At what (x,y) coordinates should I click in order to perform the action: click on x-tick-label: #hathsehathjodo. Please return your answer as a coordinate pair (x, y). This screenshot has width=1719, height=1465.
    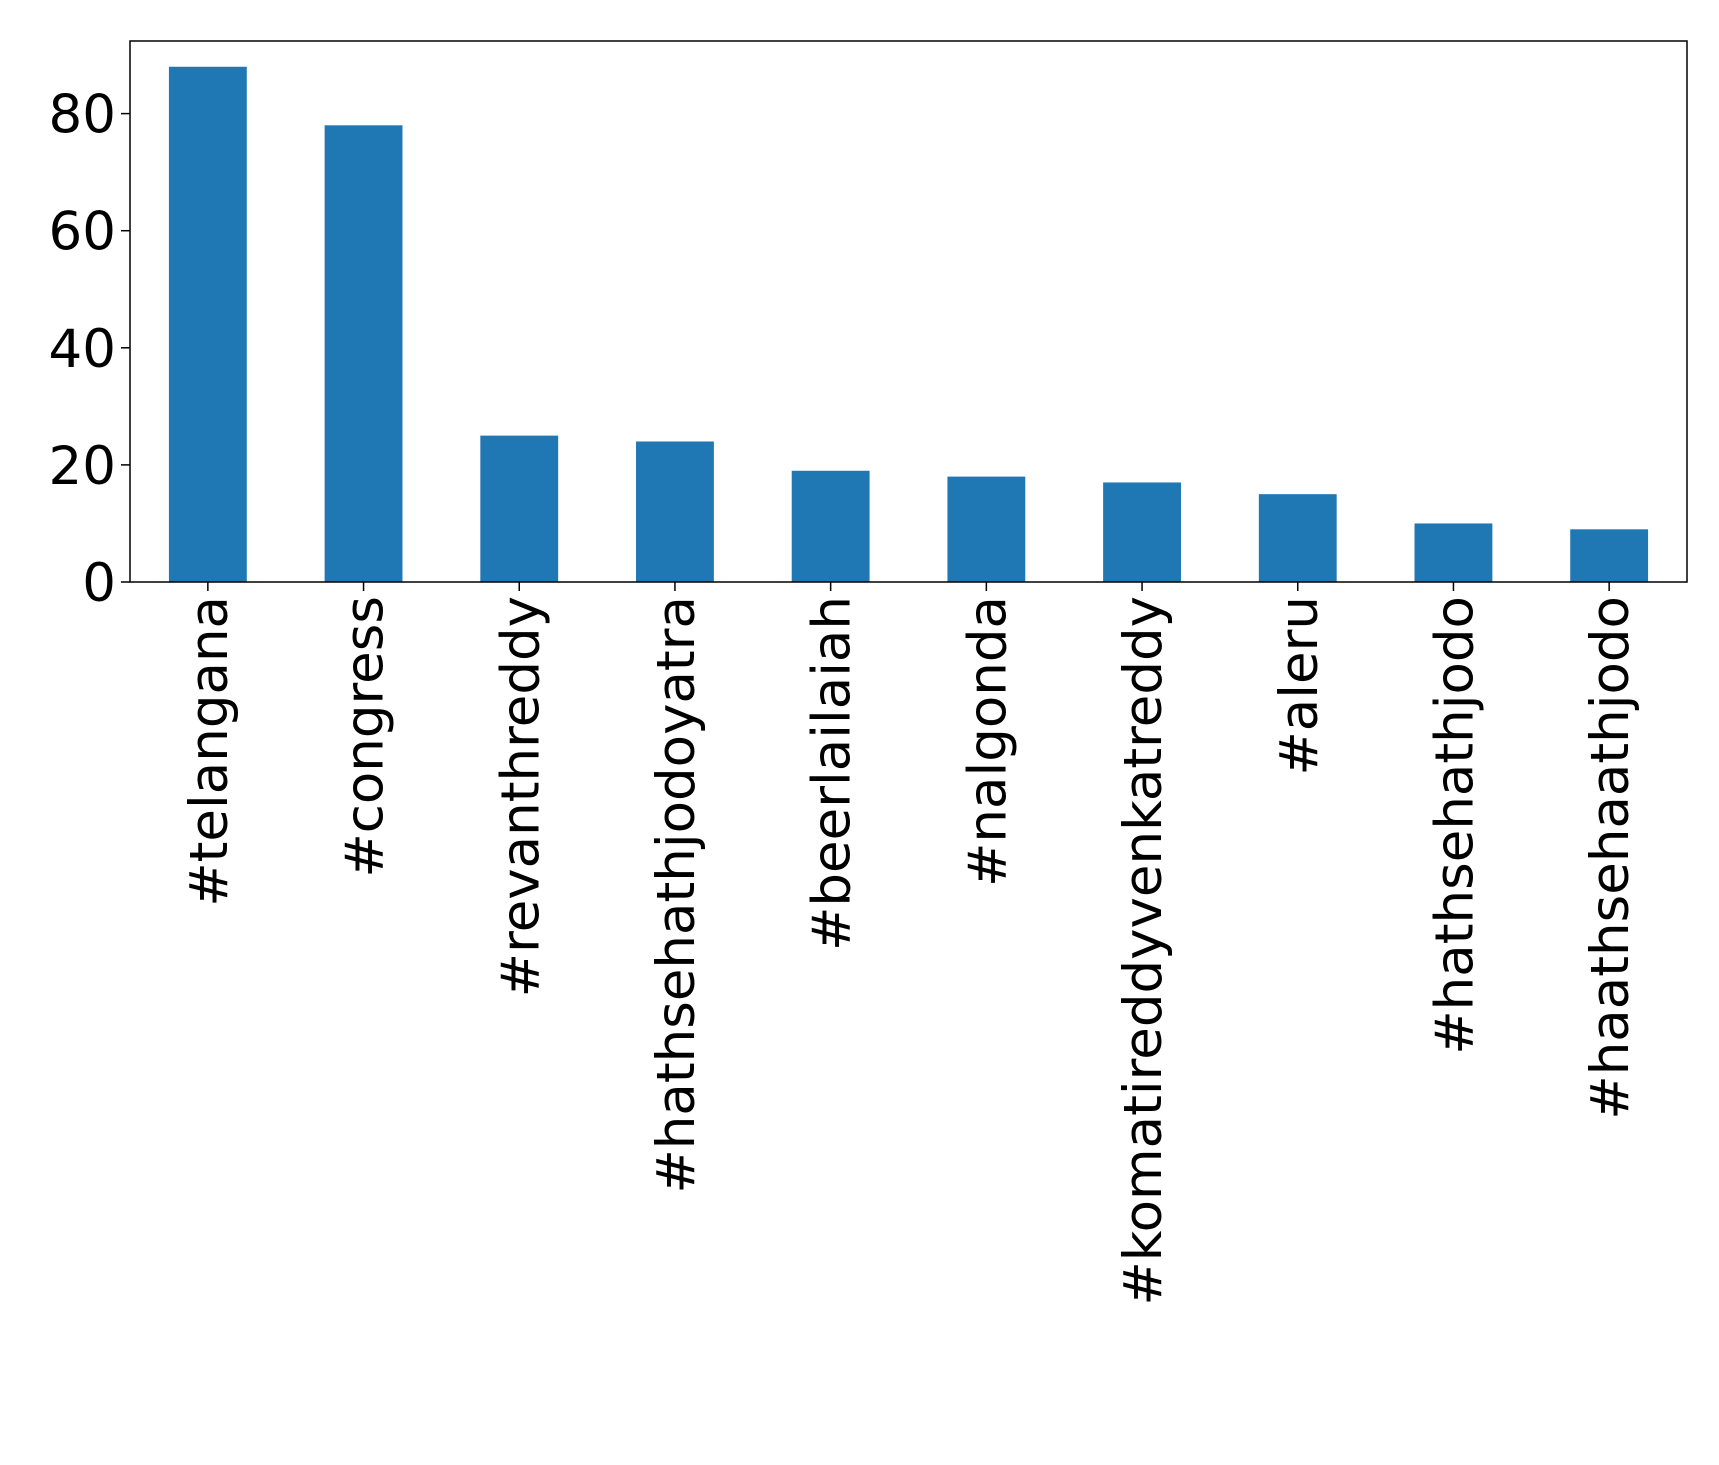
    Looking at the image, I should click on (1454, 825).